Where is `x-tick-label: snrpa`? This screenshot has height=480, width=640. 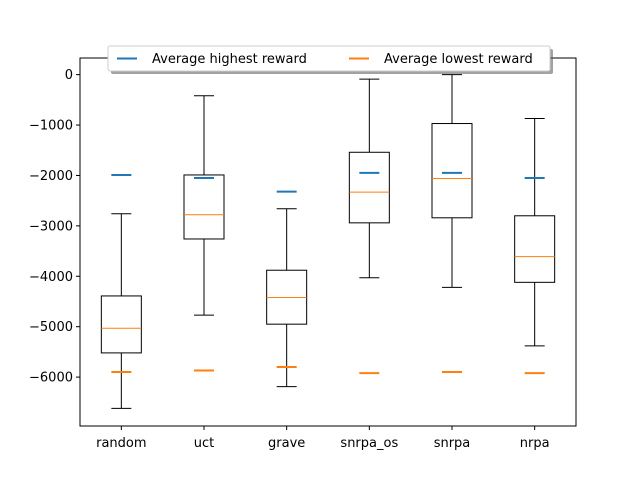
x-tick-label: snrpa is located at coordinates (452, 443).